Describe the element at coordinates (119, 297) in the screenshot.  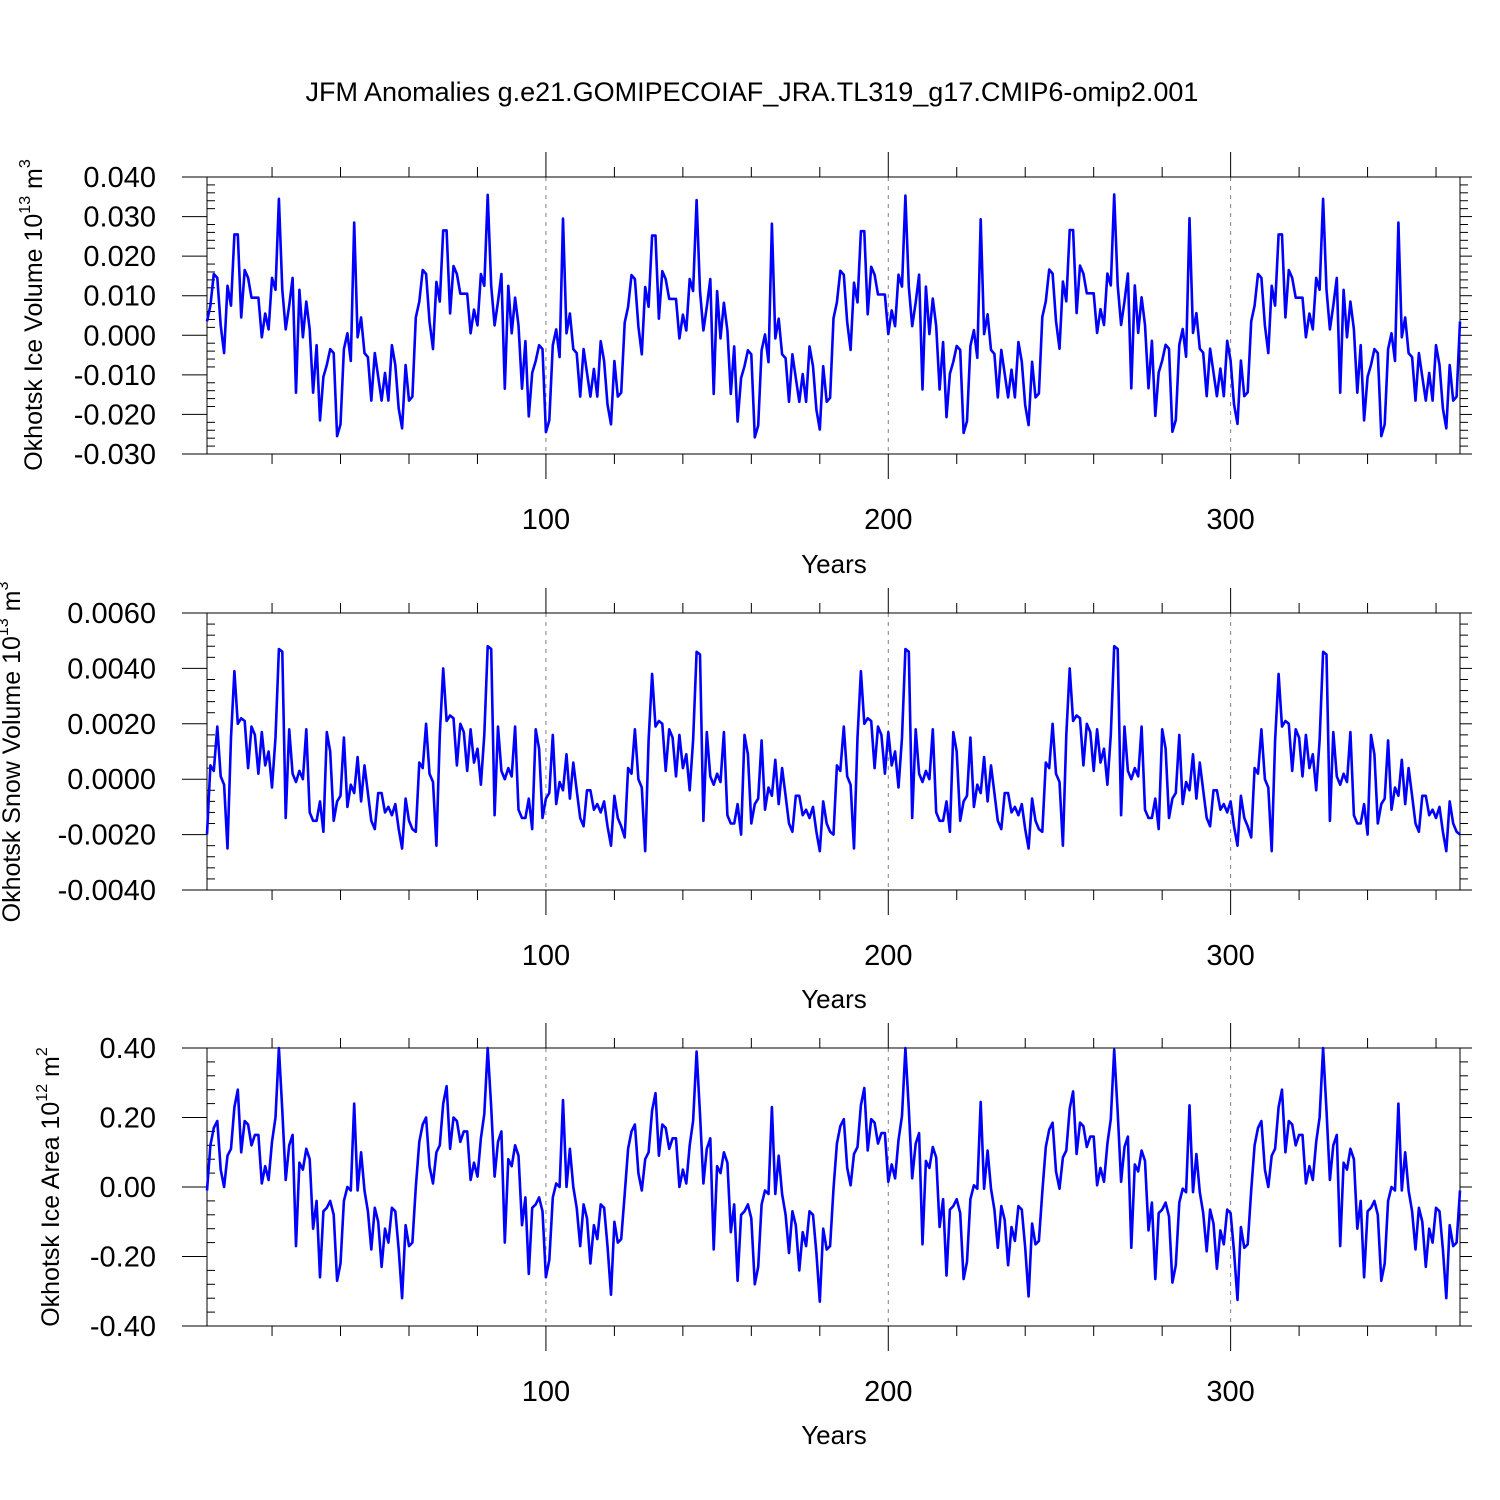
I see `ice-volume-y-tick-label: 0.010` at that location.